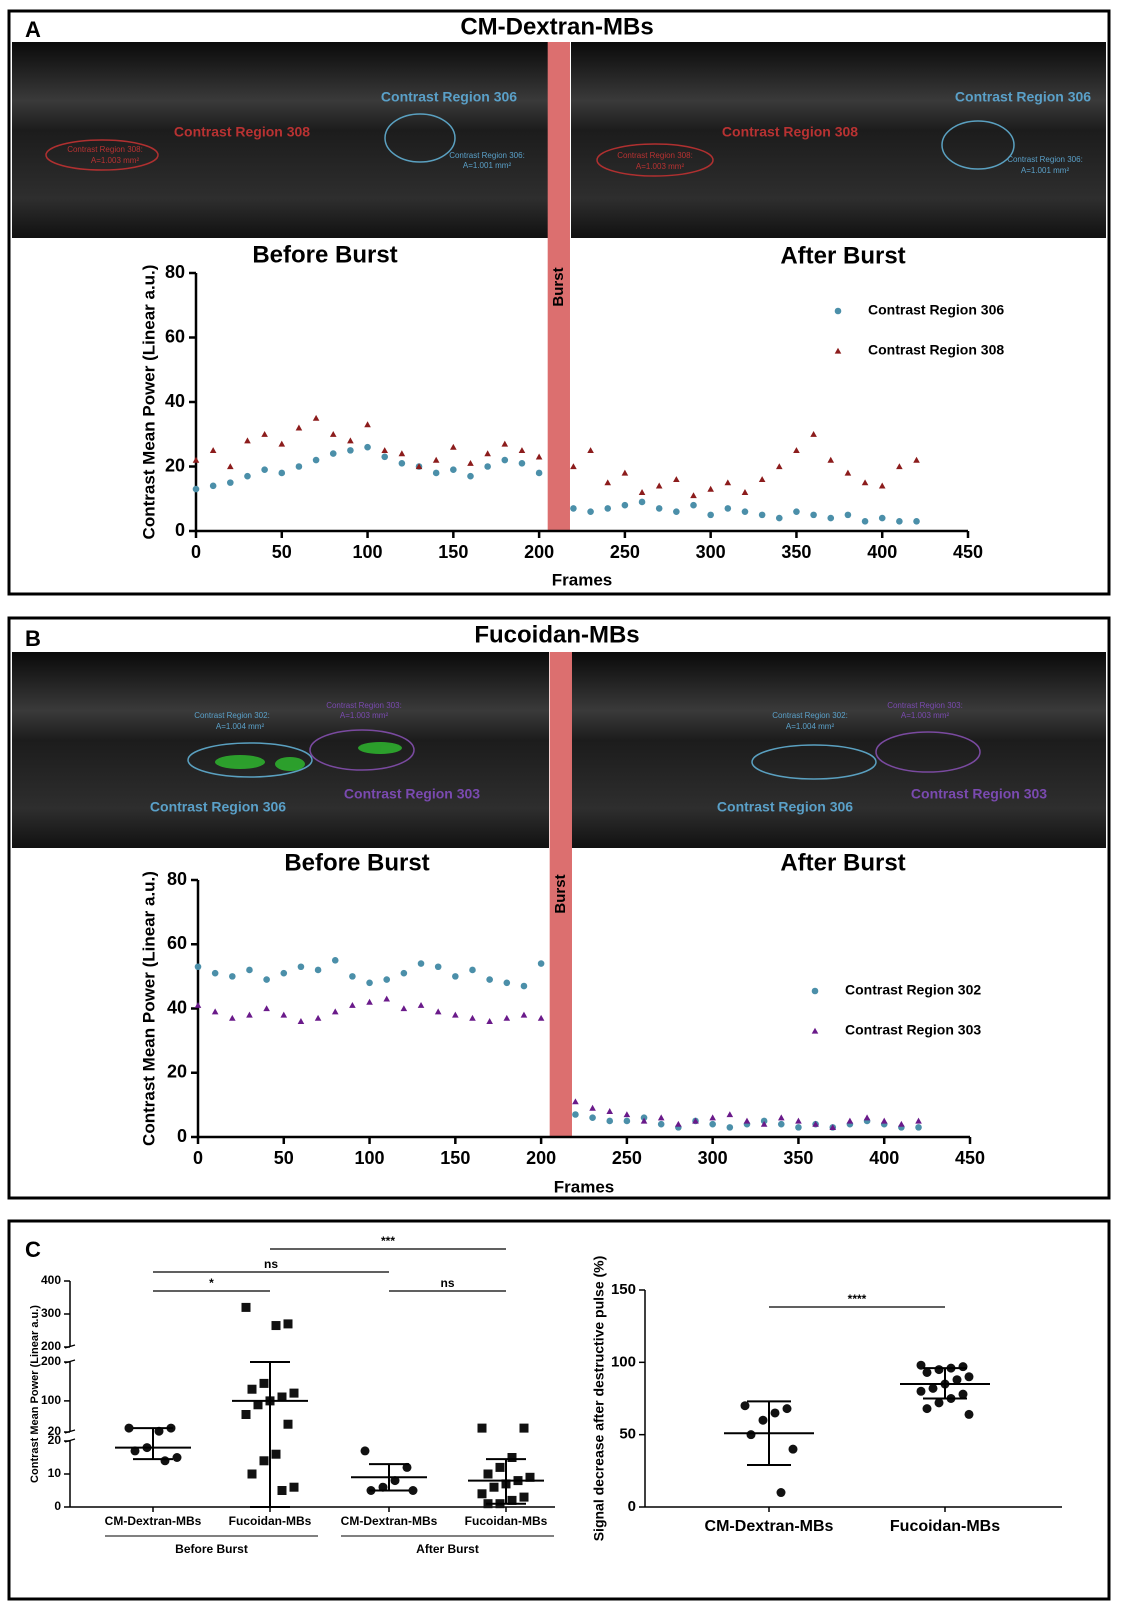  What do you see at coordinates (388, 1241) in the screenshot?
I see `significance-label: ***` at bounding box center [388, 1241].